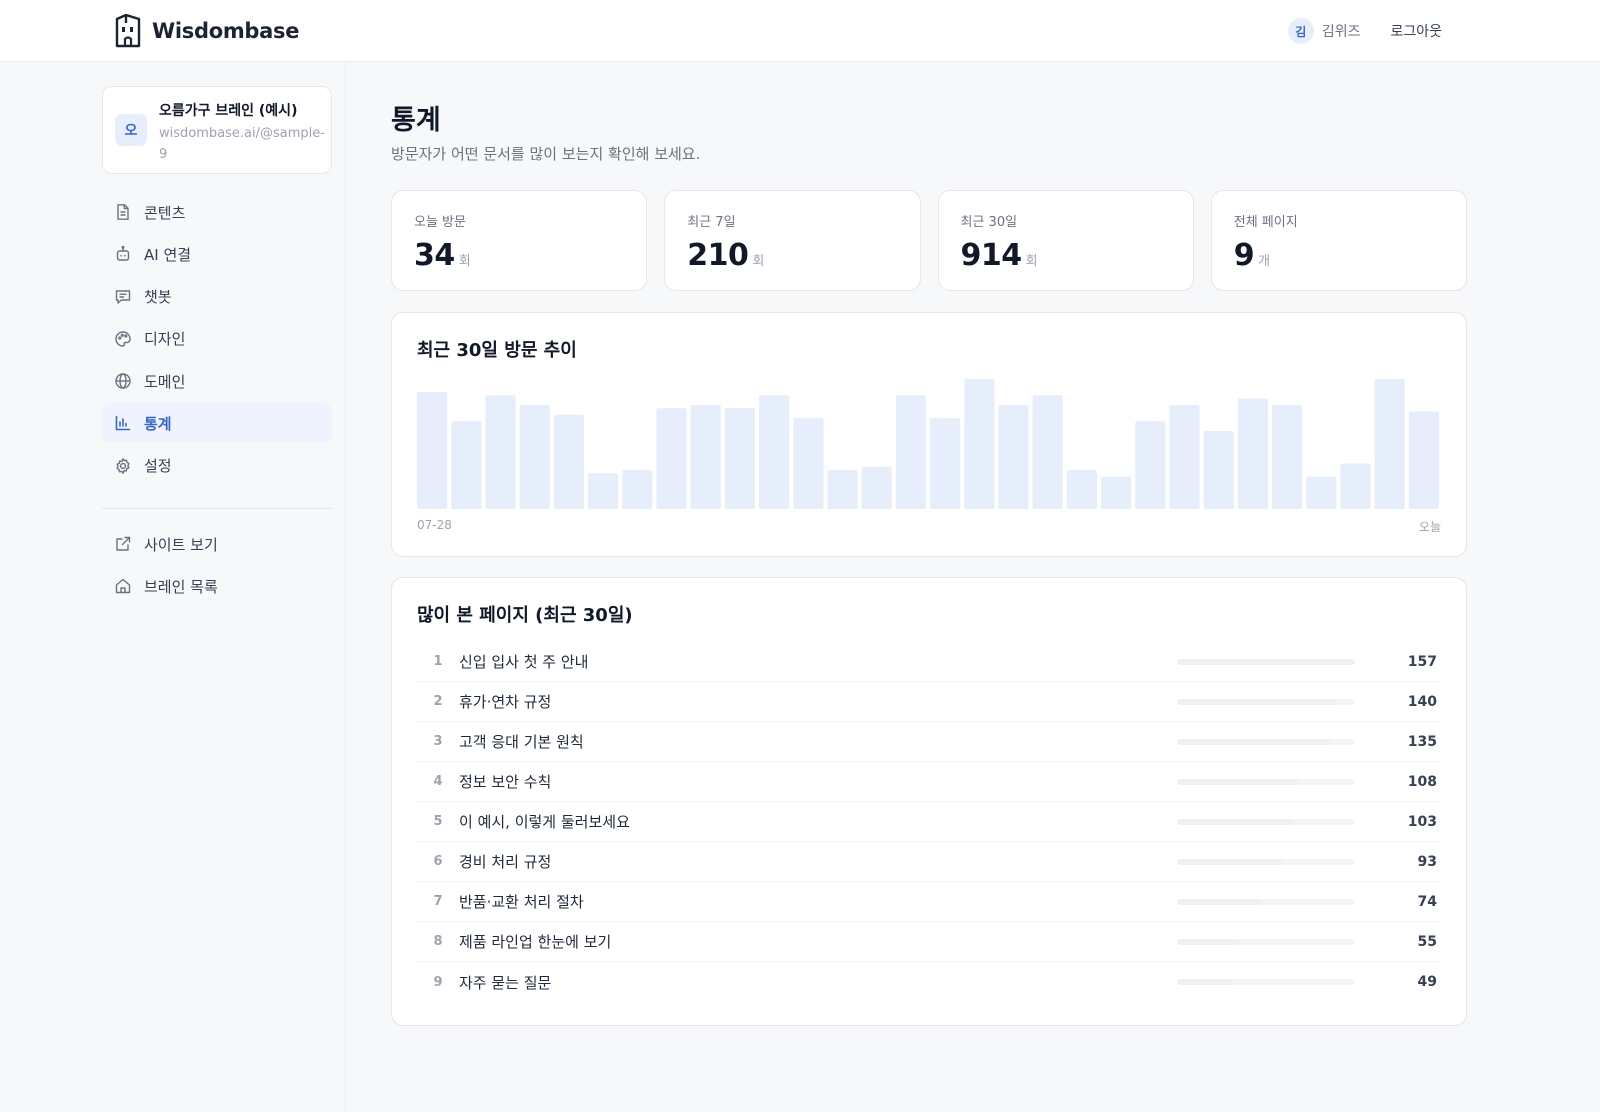 The height and width of the screenshot is (1112, 1600). What do you see at coordinates (929, 782) in the screenshot?
I see `table-row: 4 정보 보안 수칙 108` at bounding box center [929, 782].